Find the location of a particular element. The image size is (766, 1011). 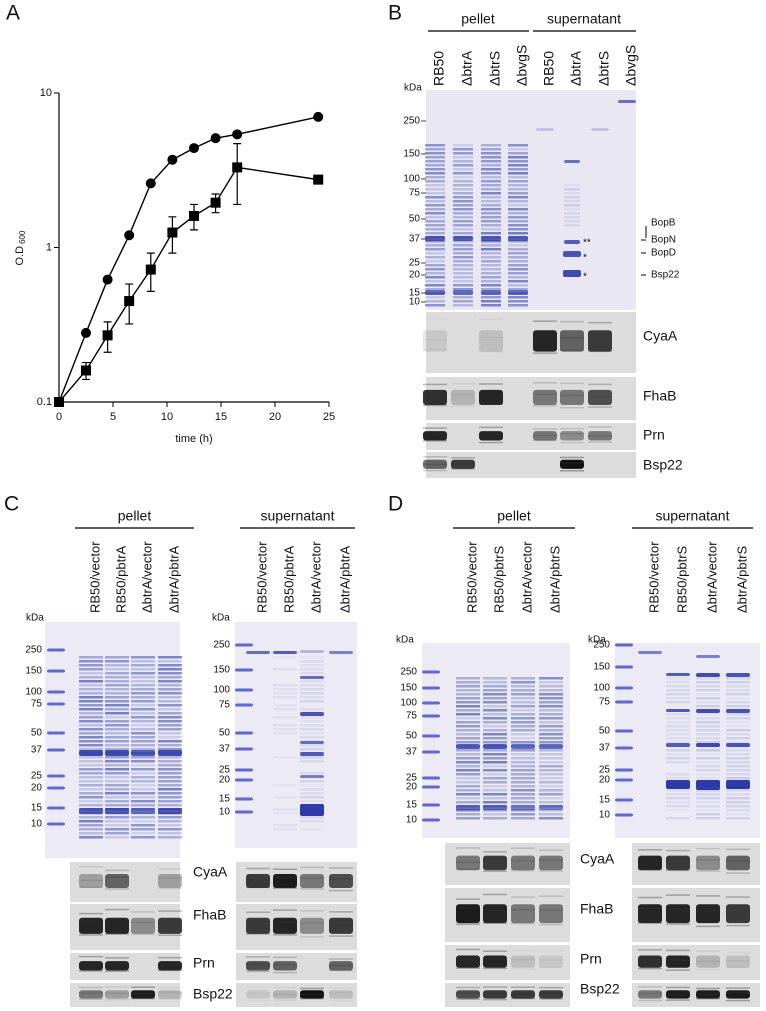

x-axis-label: time (h) is located at coordinates (193, 439).